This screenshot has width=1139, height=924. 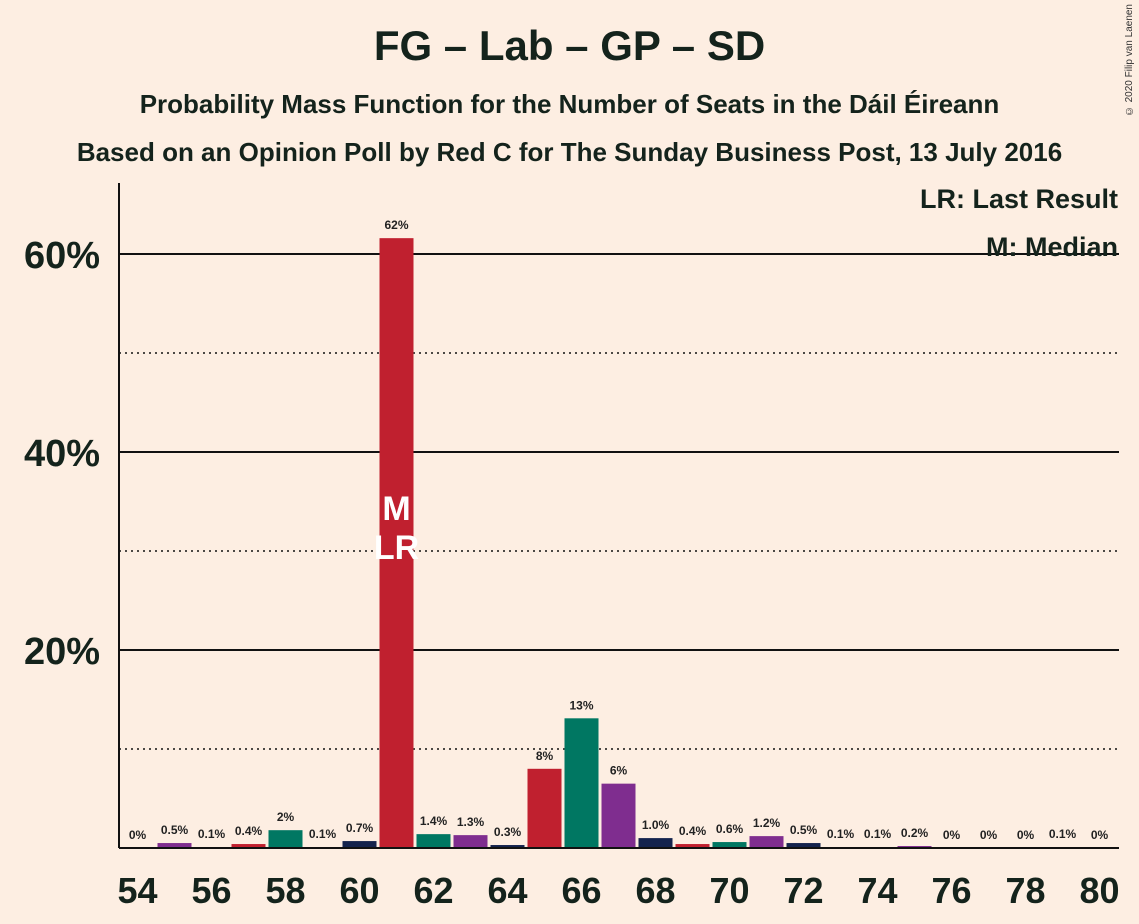 I want to click on legend-median: M: Median, so click(x=1052, y=247).